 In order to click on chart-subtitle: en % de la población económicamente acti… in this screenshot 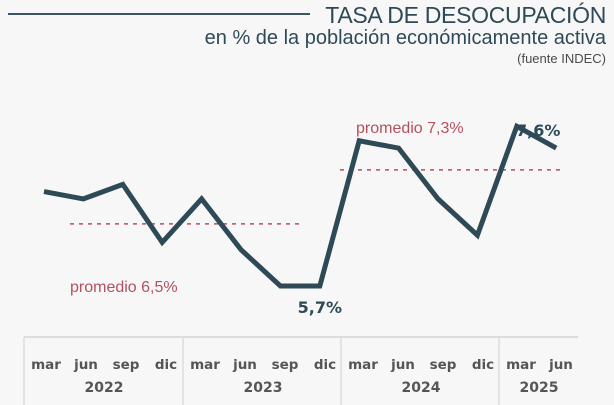, I will do `click(405, 38)`.